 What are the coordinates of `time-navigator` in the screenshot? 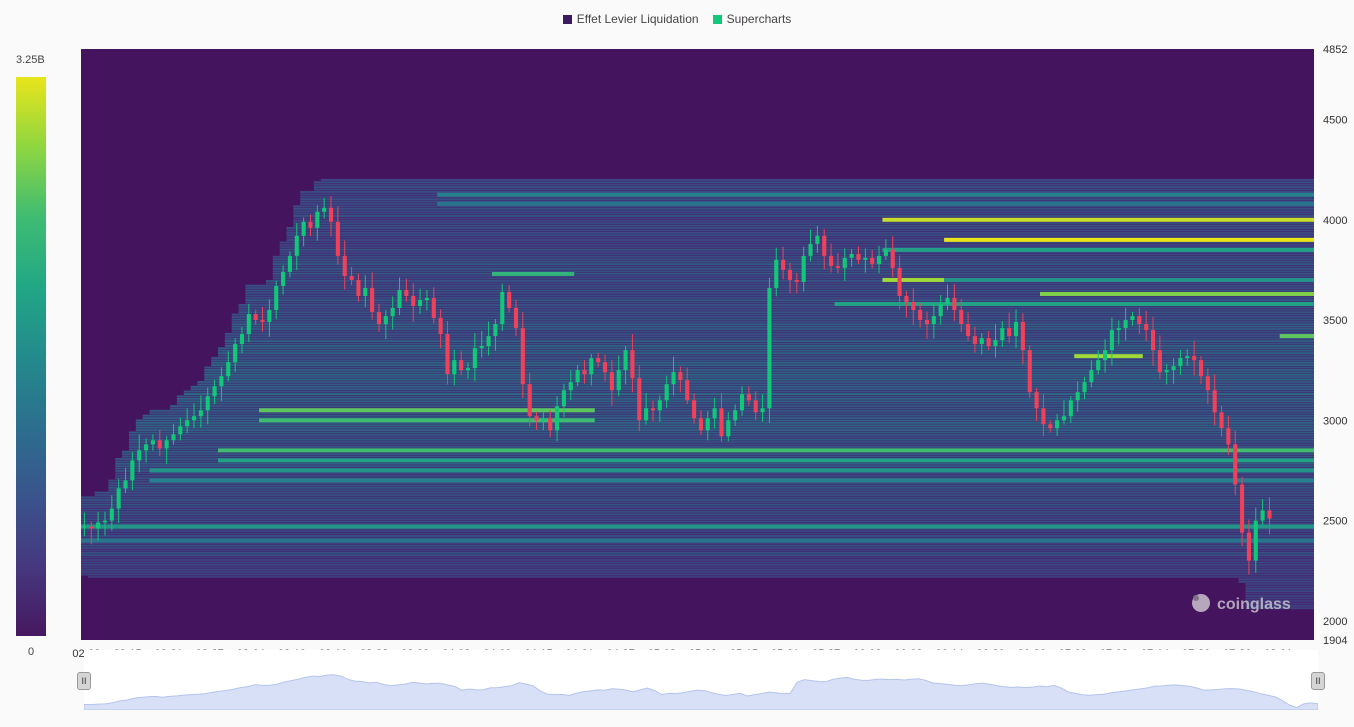 It's located at (701, 680).